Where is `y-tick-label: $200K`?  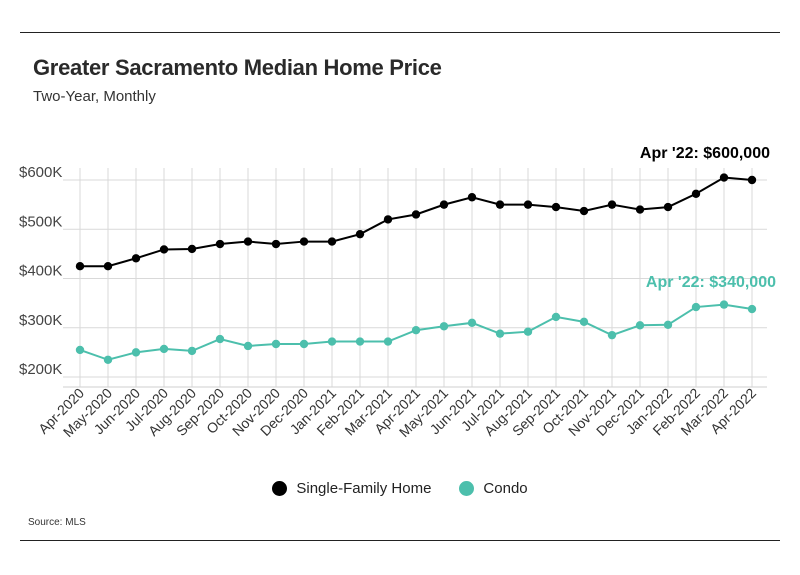
y-tick-label: $200K is located at coordinates (40, 369).